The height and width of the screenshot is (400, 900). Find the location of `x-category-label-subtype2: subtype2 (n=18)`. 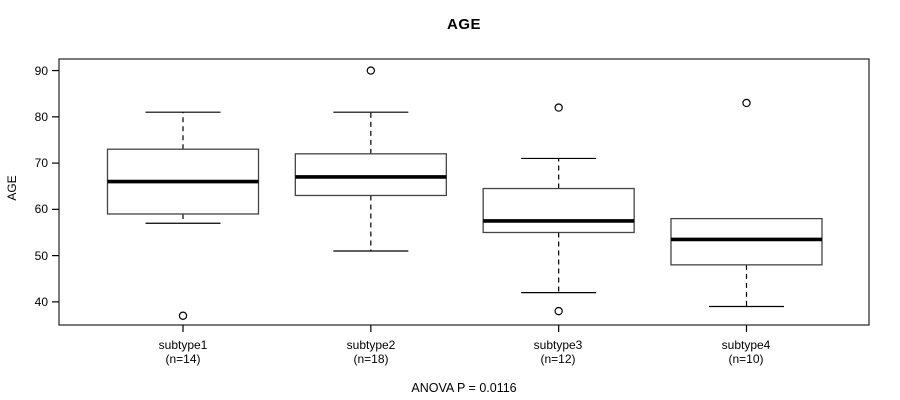

x-category-label-subtype2: subtype2 (n=18) is located at coordinates (371, 352).